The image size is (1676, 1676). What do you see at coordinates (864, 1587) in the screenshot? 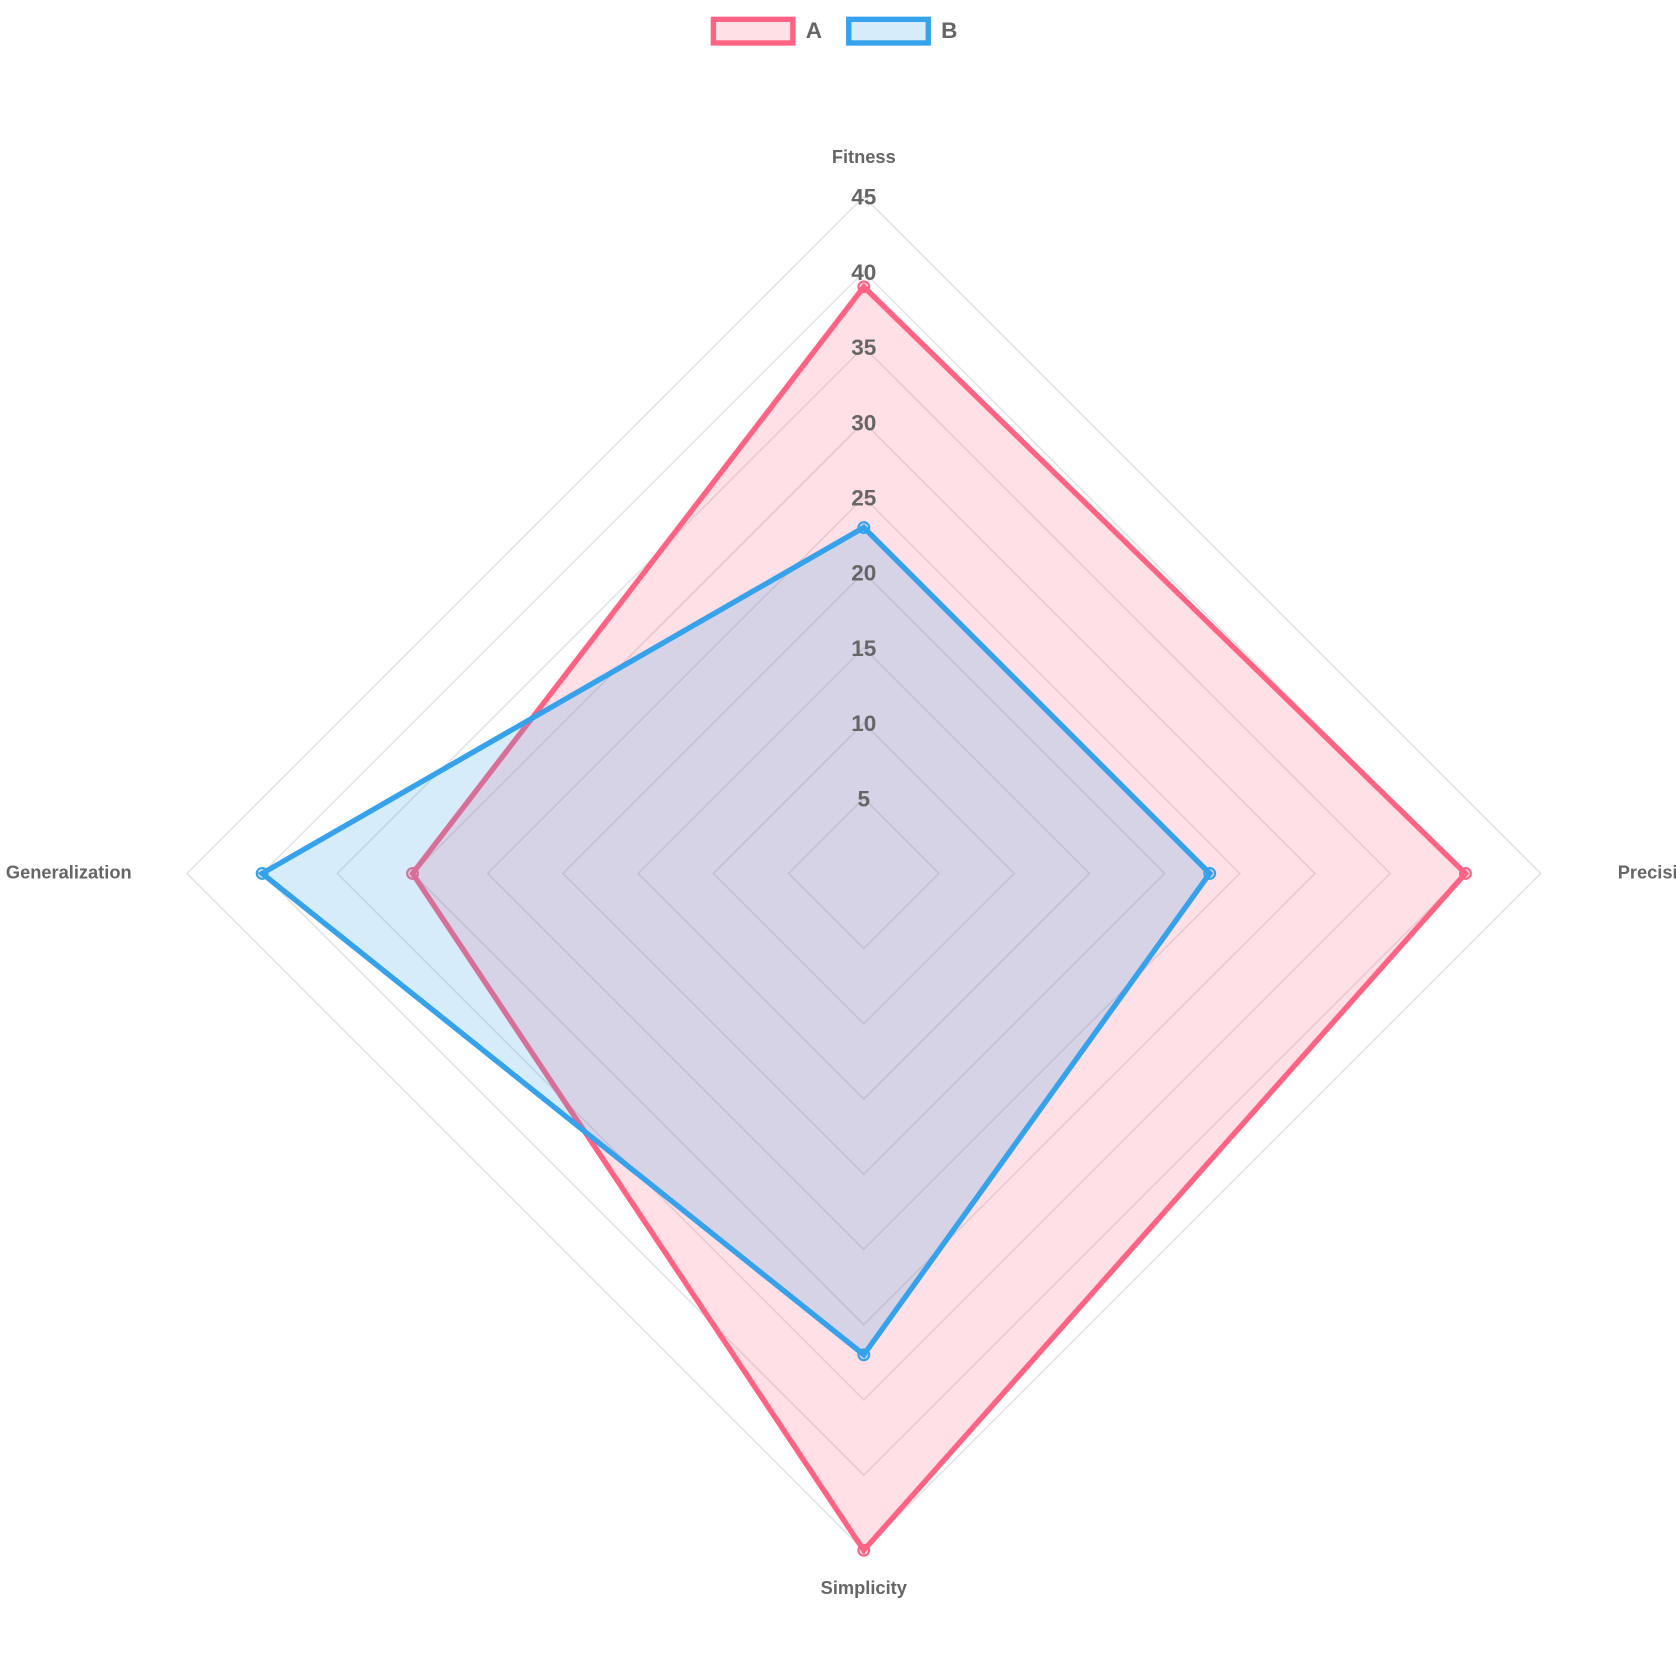
I see `axis-label: Simplicity` at bounding box center [864, 1587].